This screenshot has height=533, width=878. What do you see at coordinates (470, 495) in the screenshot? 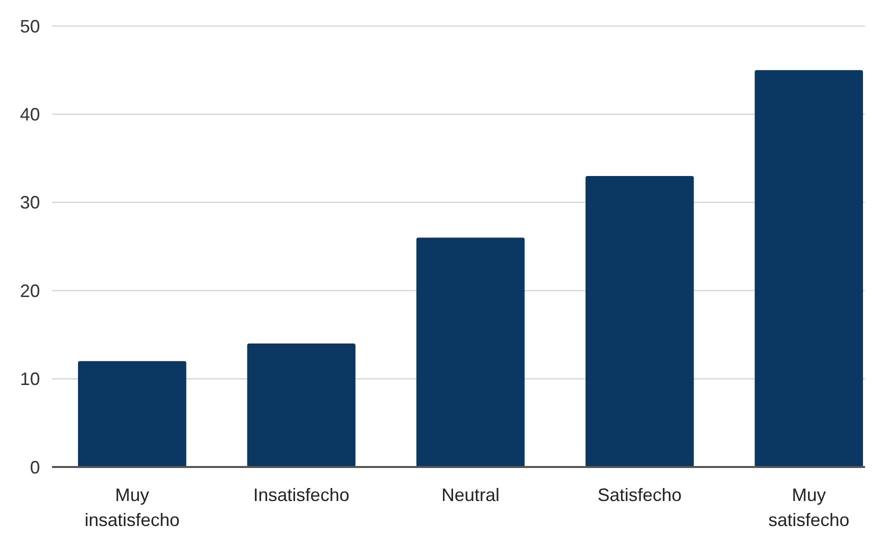
I see `x-tick-label: Neutral` at bounding box center [470, 495].